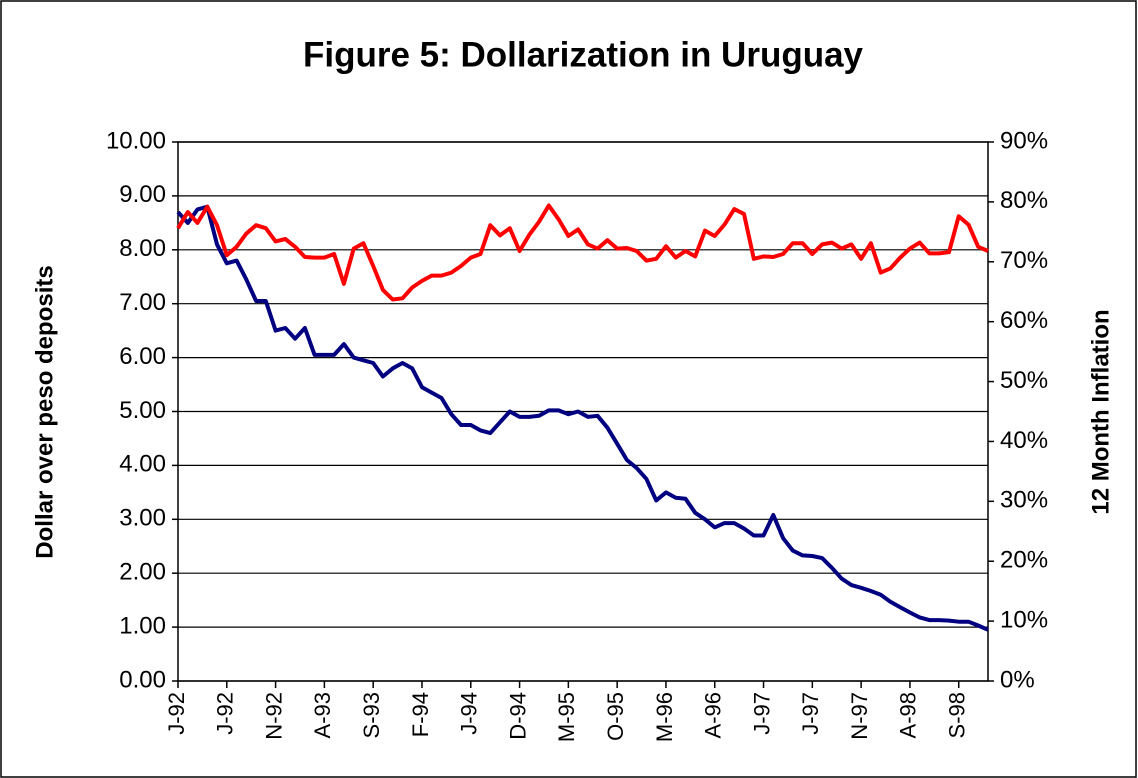 Image resolution: width=1138 pixels, height=778 pixels. What do you see at coordinates (142, 356) in the screenshot?
I see `y-tick-label: 6.00` at bounding box center [142, 356].